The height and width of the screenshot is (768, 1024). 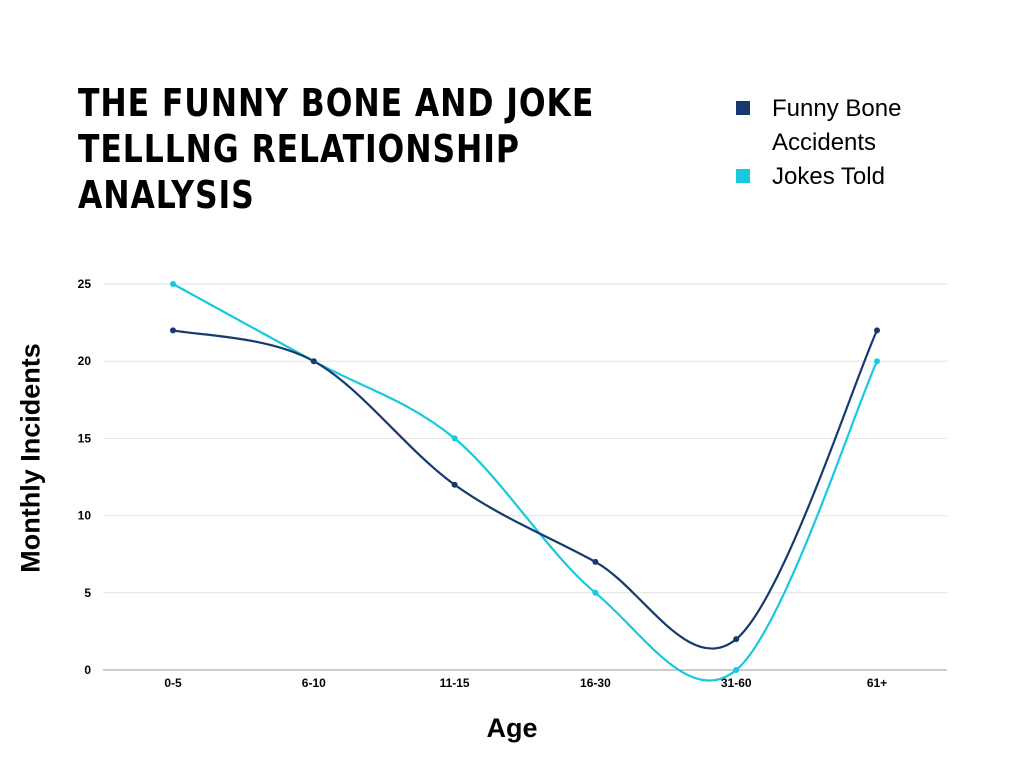 What do you see at coordinates (30, 458) in the screenshot?
I see `y-axis-label: Monthly Incidents` at bounding box center [30, 458].